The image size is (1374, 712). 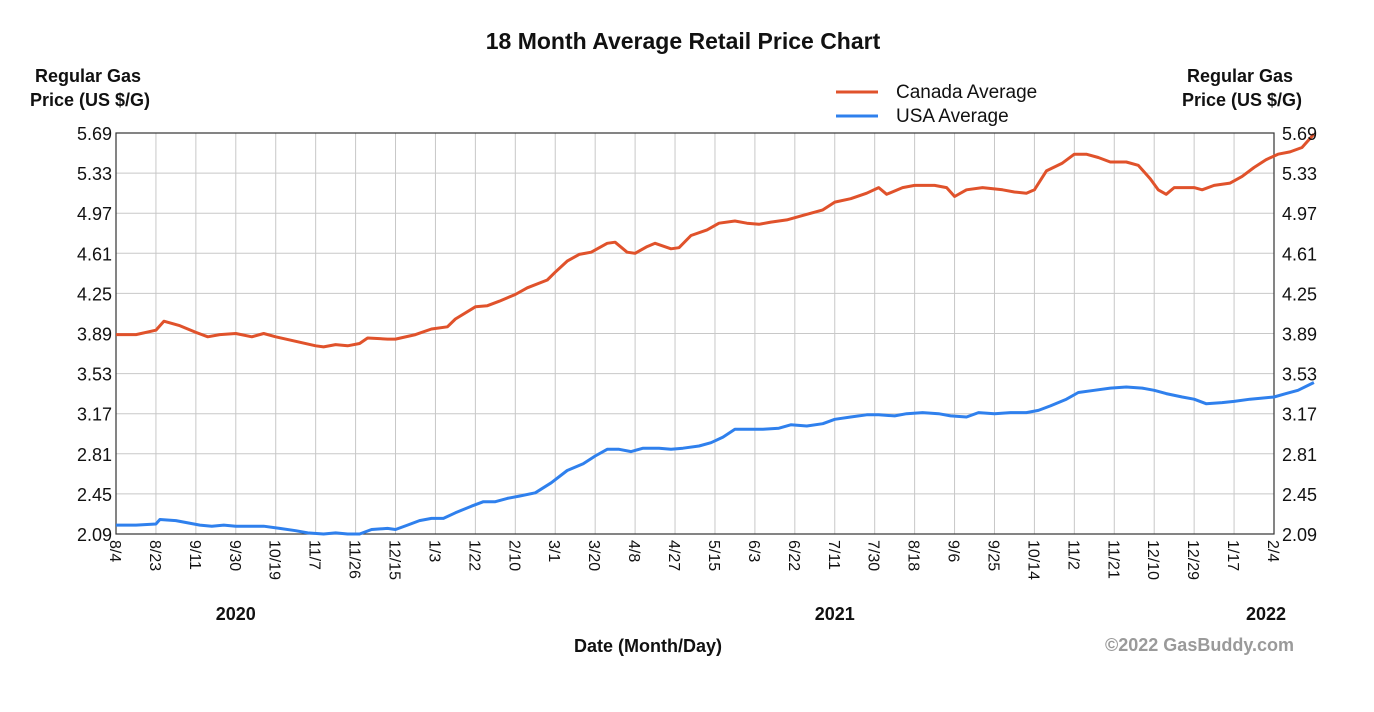 I want to click on x-tick-label: 1/3, so click(x=433, y=551).